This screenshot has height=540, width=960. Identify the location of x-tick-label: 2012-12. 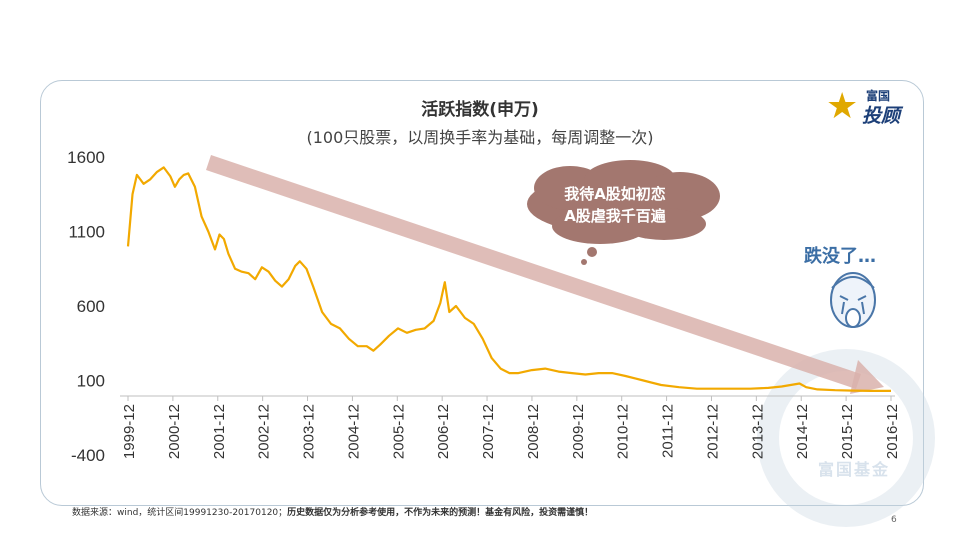
(712, 431).